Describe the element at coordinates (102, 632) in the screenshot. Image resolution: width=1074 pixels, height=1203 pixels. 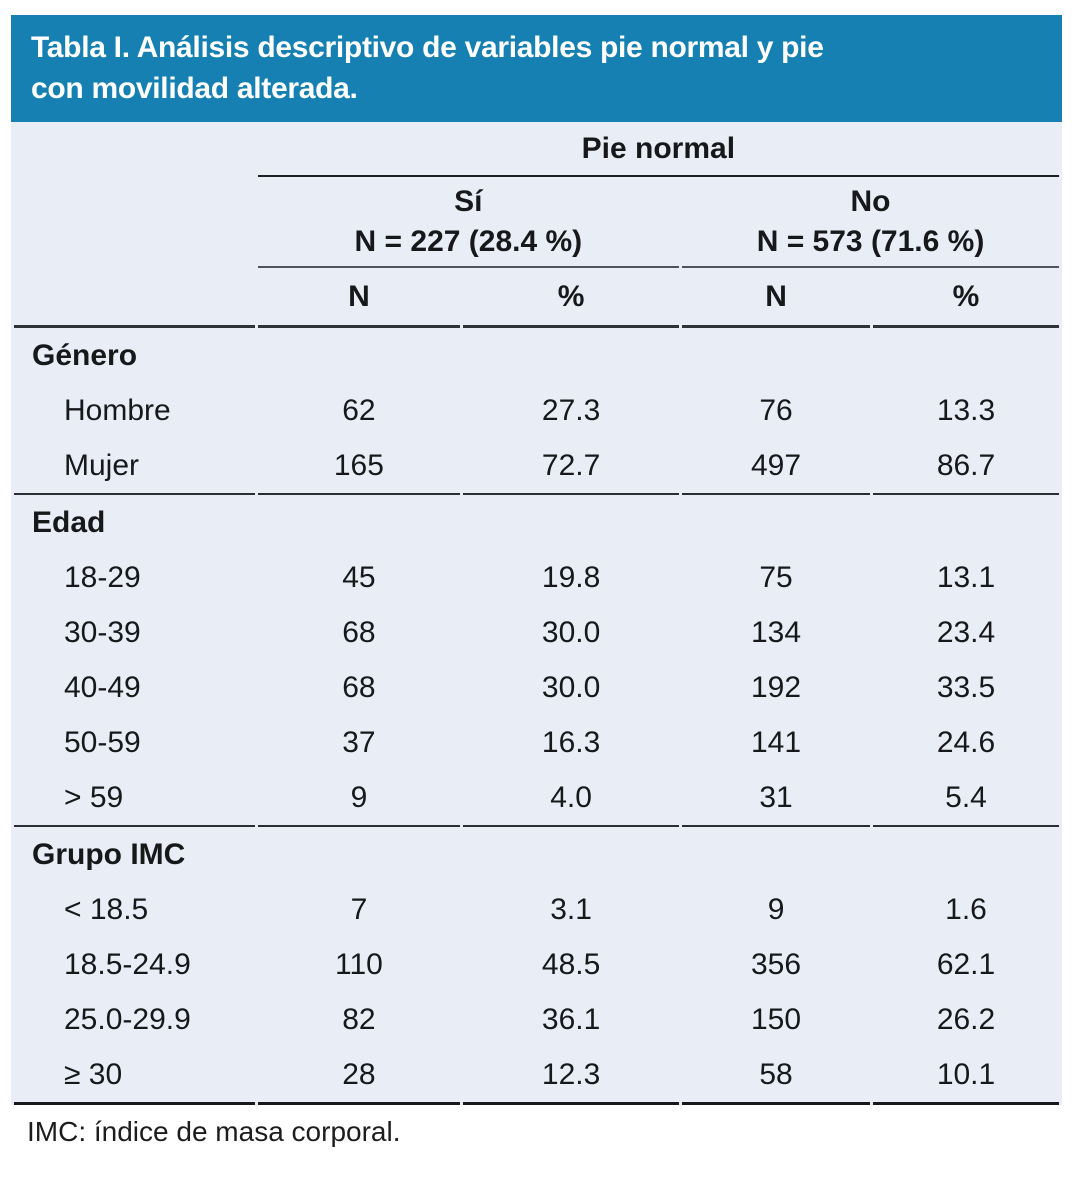
I see `row-label: 30-39` at that location.